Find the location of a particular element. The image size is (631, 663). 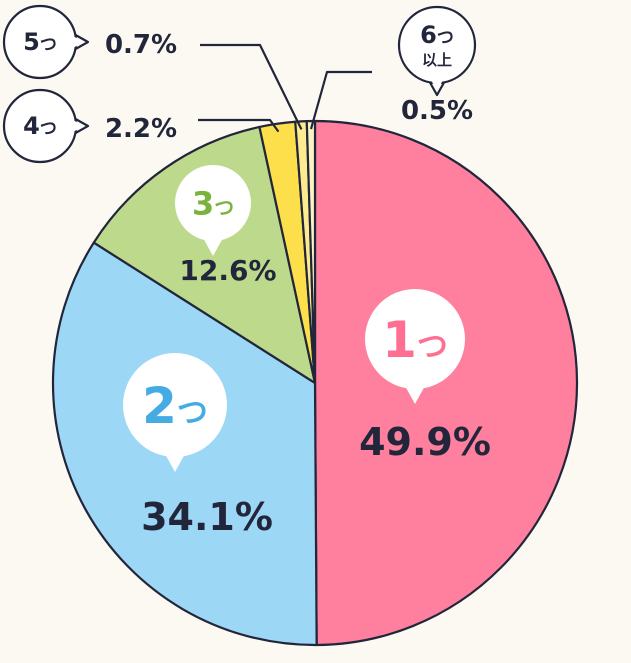

percent-label-2: 34.1% is located at coordinates (207, 517).